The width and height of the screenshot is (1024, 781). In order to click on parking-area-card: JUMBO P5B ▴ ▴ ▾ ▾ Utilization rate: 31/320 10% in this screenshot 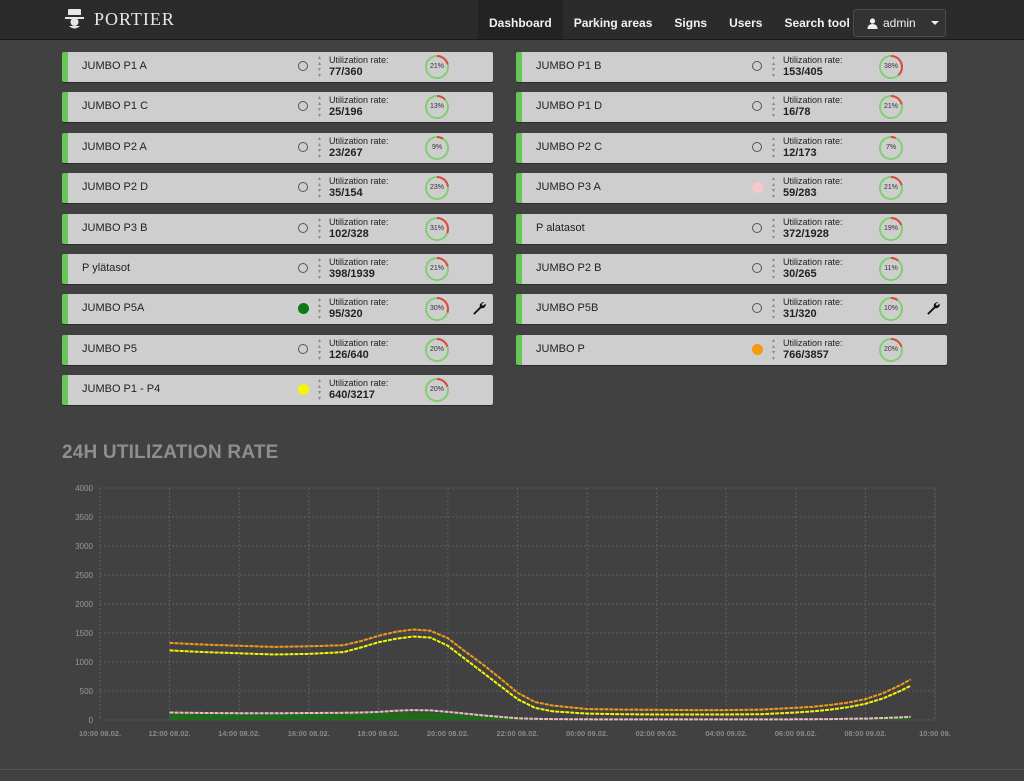, I will do `click(731, 309)`.